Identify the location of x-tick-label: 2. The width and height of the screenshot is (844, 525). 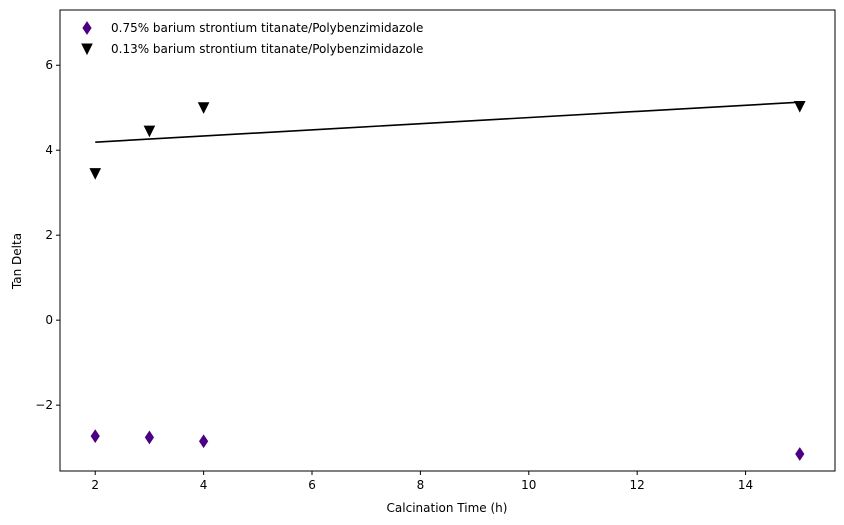
(95, 485).